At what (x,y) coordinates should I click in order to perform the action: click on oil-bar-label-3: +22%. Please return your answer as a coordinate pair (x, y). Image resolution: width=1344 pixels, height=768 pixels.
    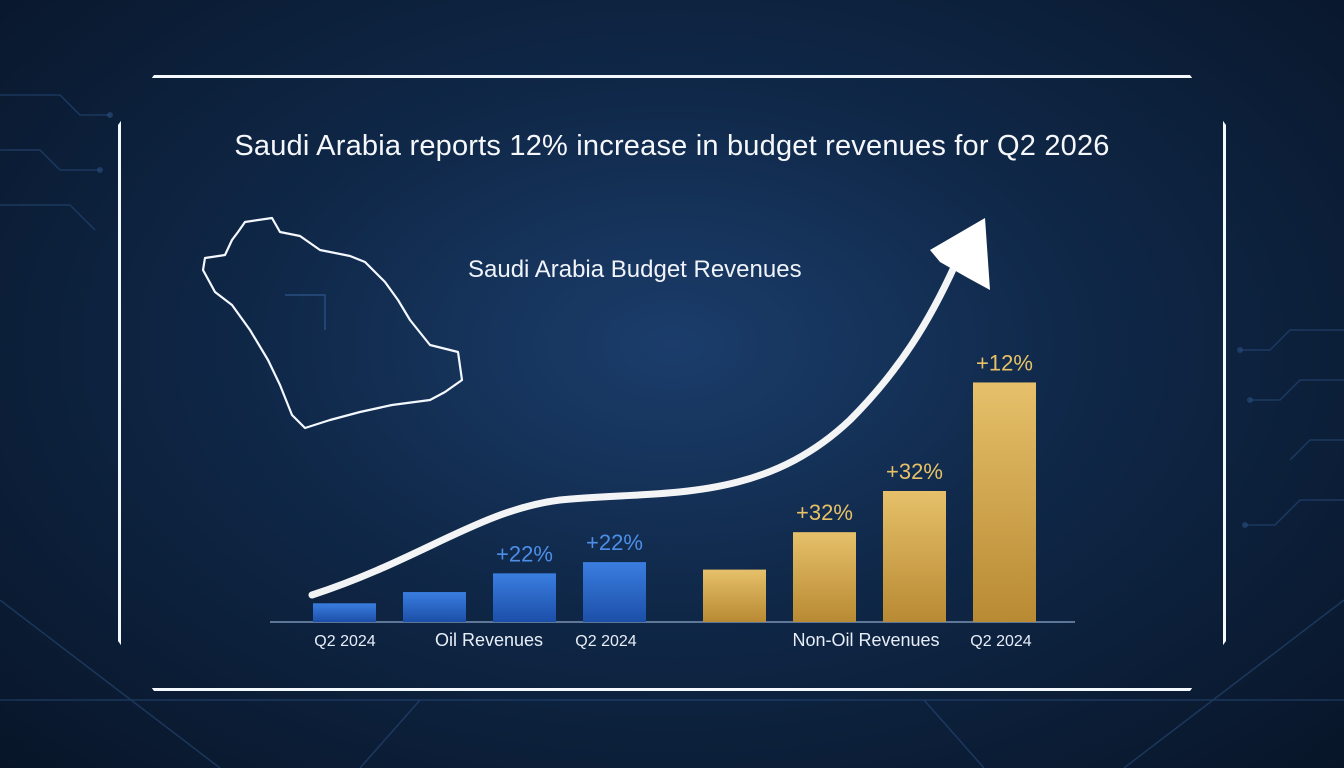
    Looking at the image, I should click on (524, 553).